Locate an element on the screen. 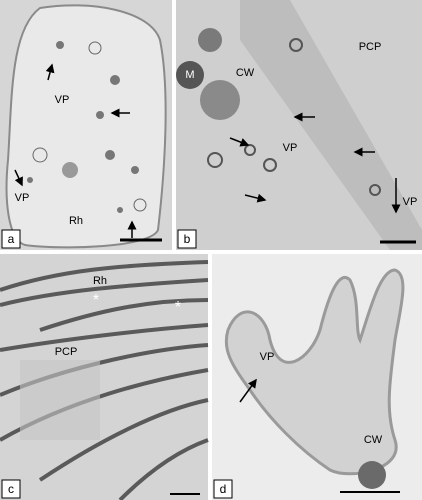 The image size is (422, 500). annotation: M is located at coordinates (189, 75).